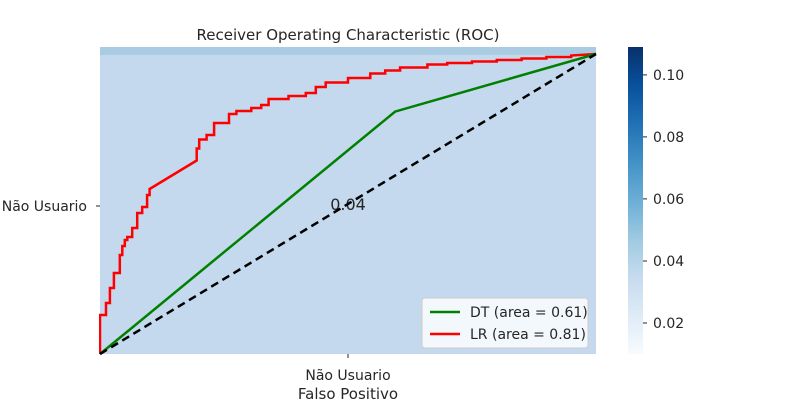 The image size is (800, 404). Describe the element at coordinates (348, 51) in the screenshot. I see `heatmap-top-band` at that location.